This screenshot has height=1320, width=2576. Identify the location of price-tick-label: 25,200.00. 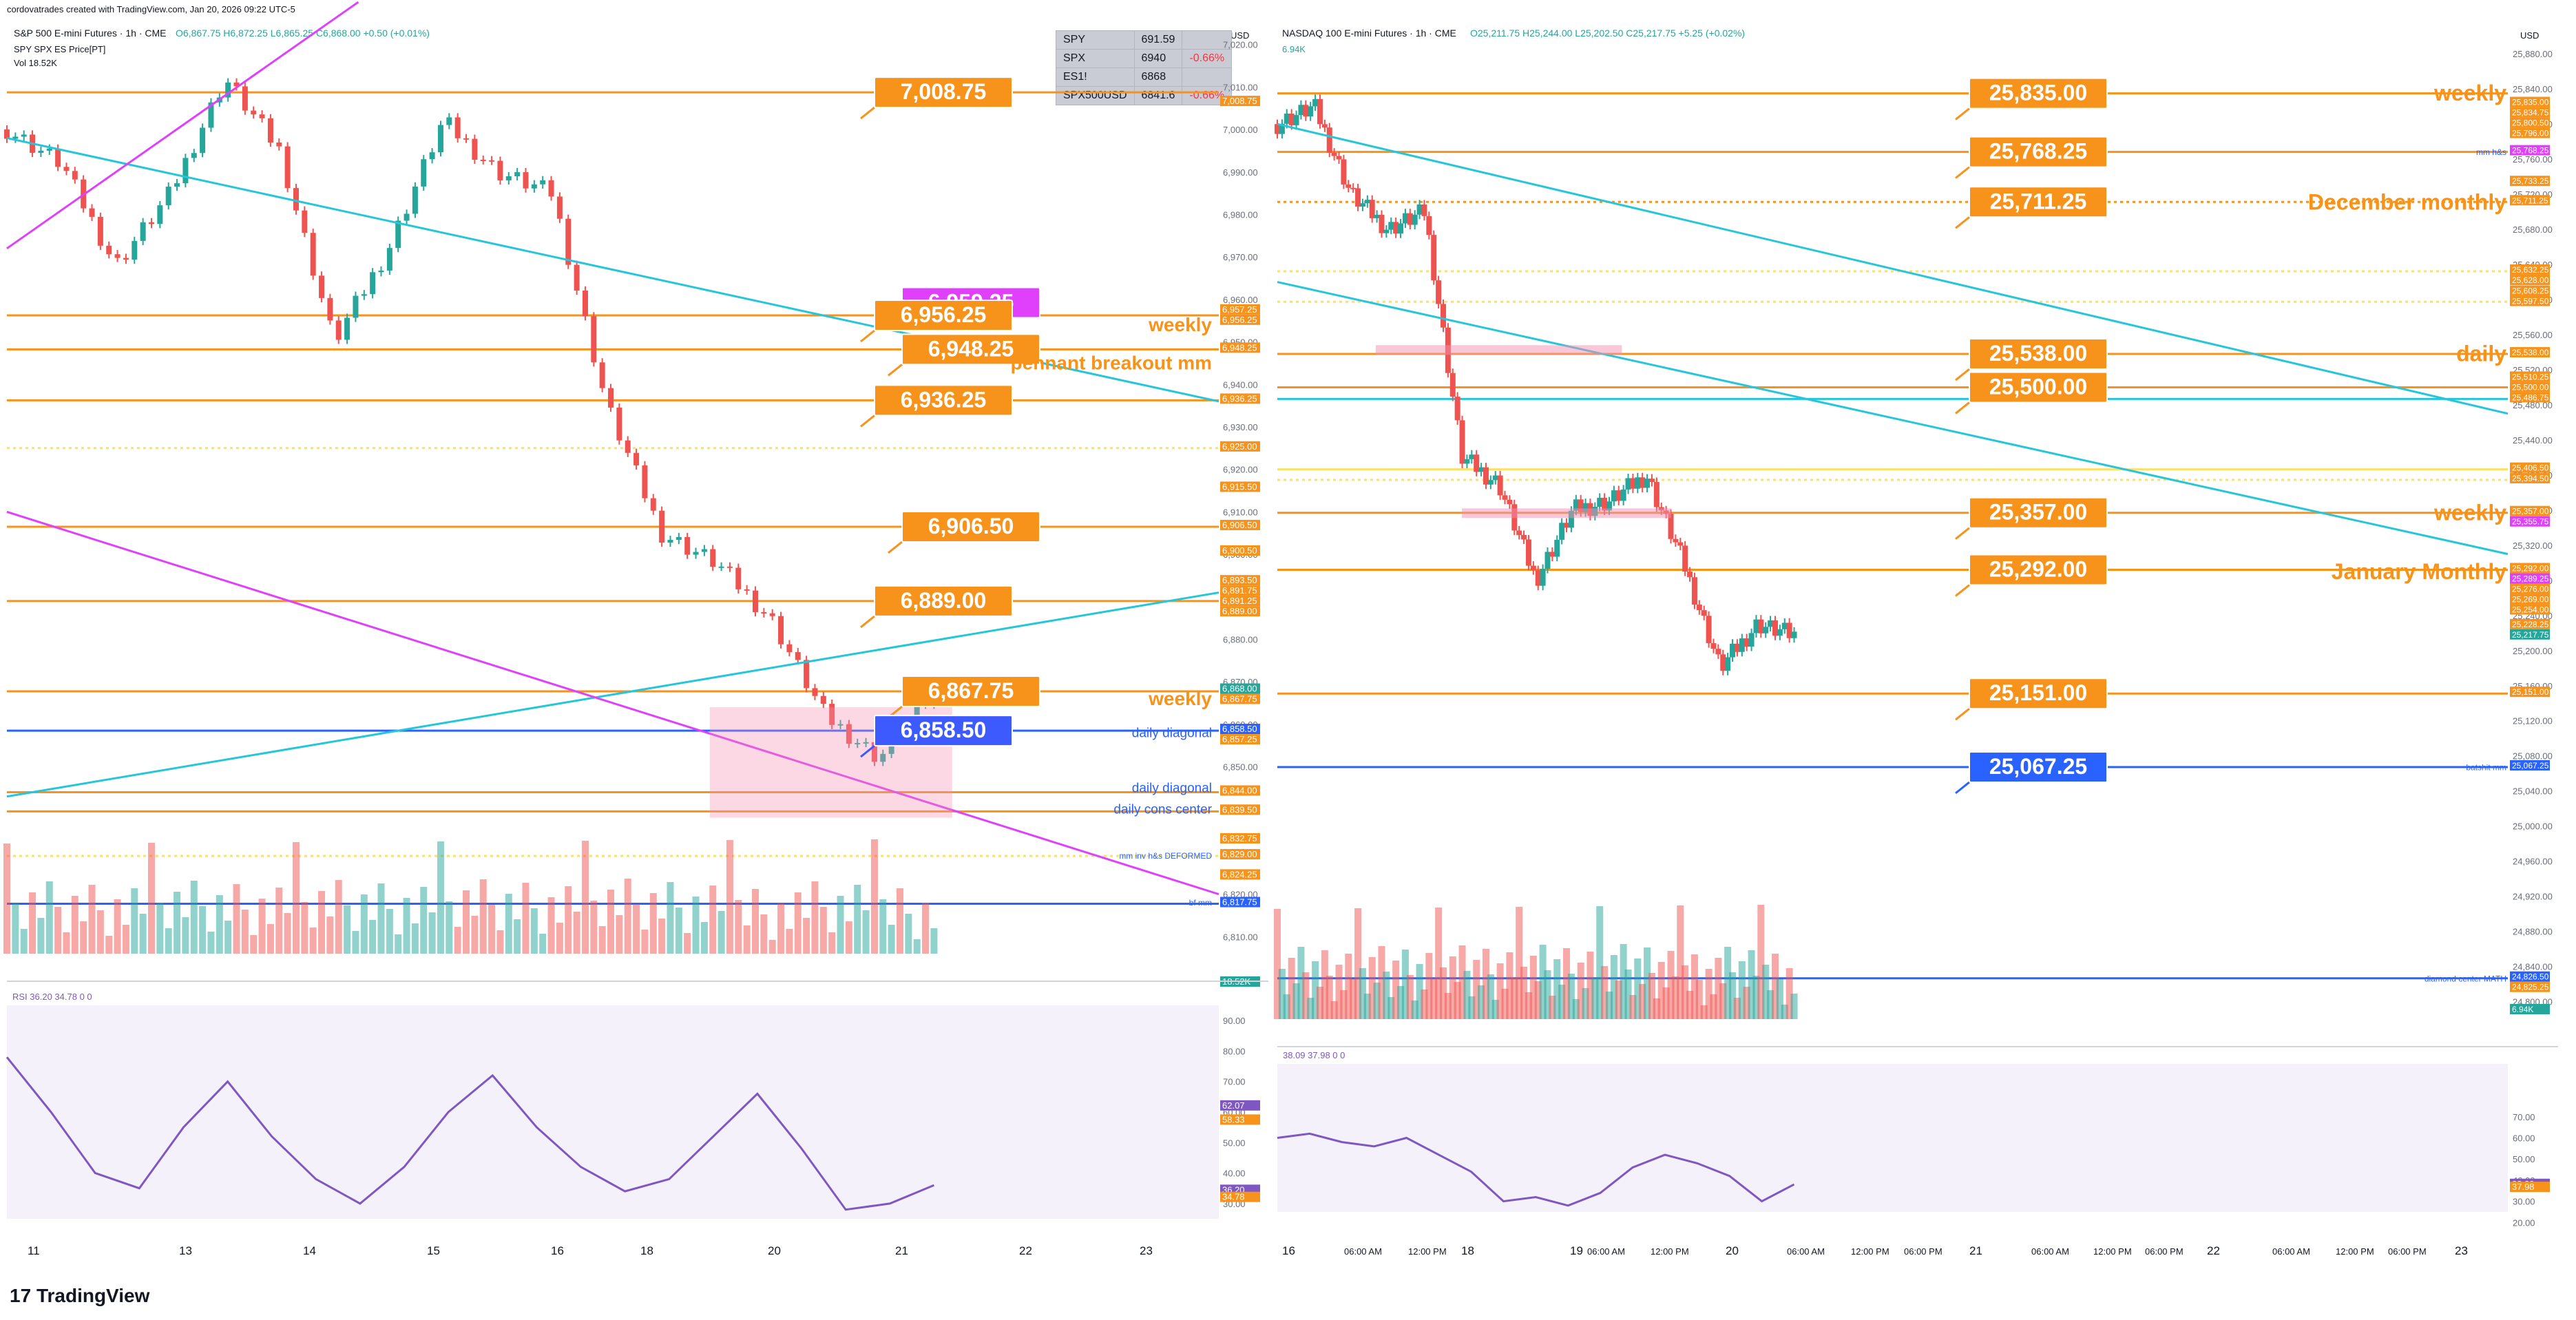
(2533, 651).